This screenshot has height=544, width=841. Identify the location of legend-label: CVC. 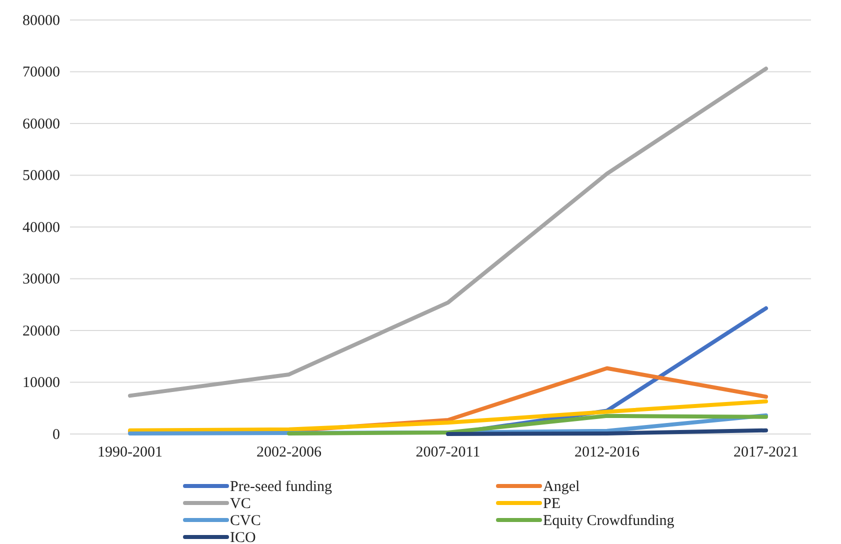
(245, 521).